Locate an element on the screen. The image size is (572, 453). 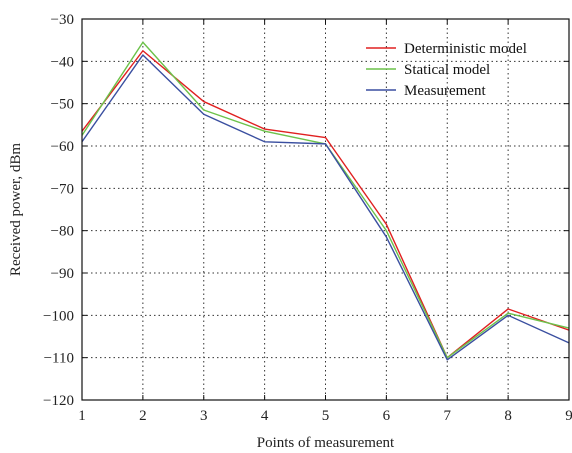
x-axis-title: Points of measurement is located at coordinates (326, 443).